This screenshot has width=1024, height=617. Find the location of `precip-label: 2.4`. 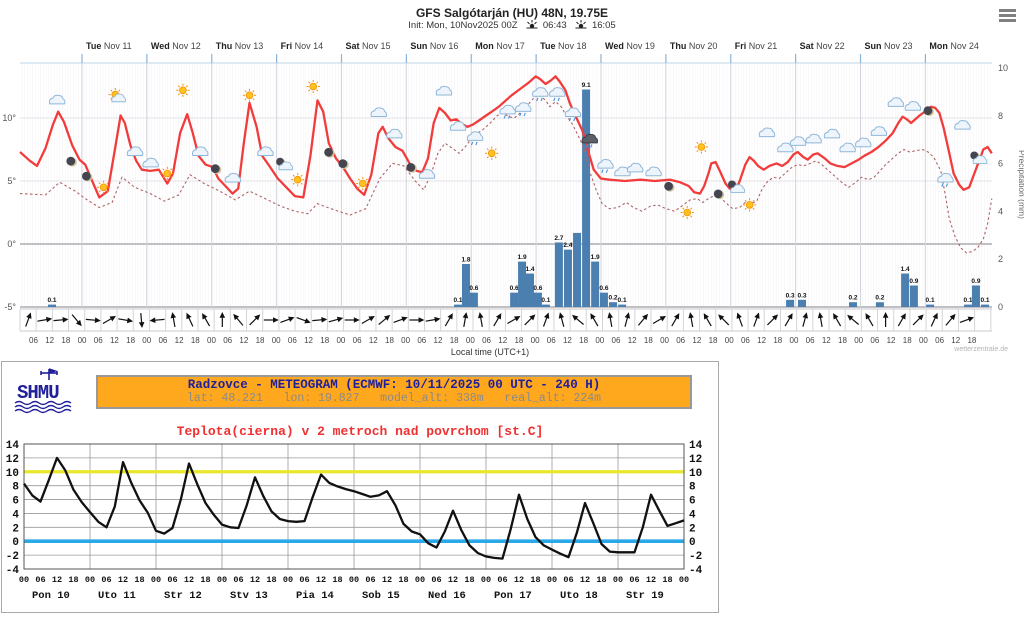

precip-label: 2.4 is located at coordinates (567, 245).